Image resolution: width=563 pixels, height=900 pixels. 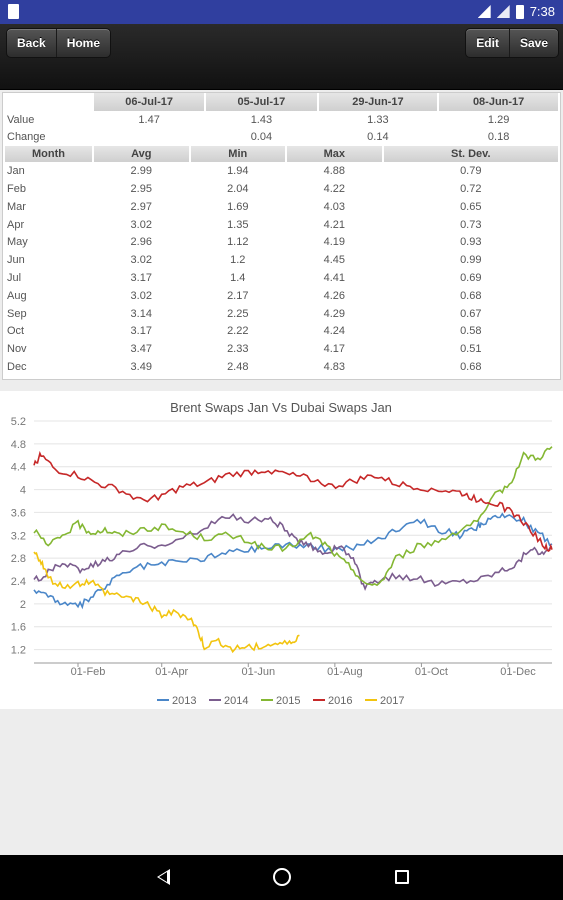 I want to click on stdev-cell: 0.58, so click(x=471, y=331).